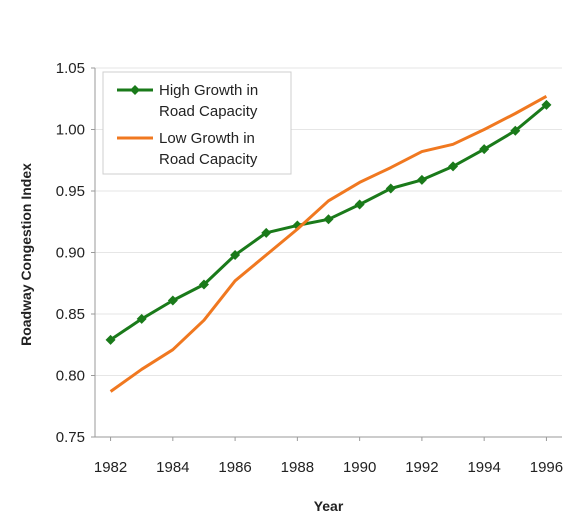 The width and height of the screenshot is (587, 525). What do you see at coordinates (70, 130) in the screenshot?
I see `y-tick-label: 1.00` at bounding box center [70, 130].